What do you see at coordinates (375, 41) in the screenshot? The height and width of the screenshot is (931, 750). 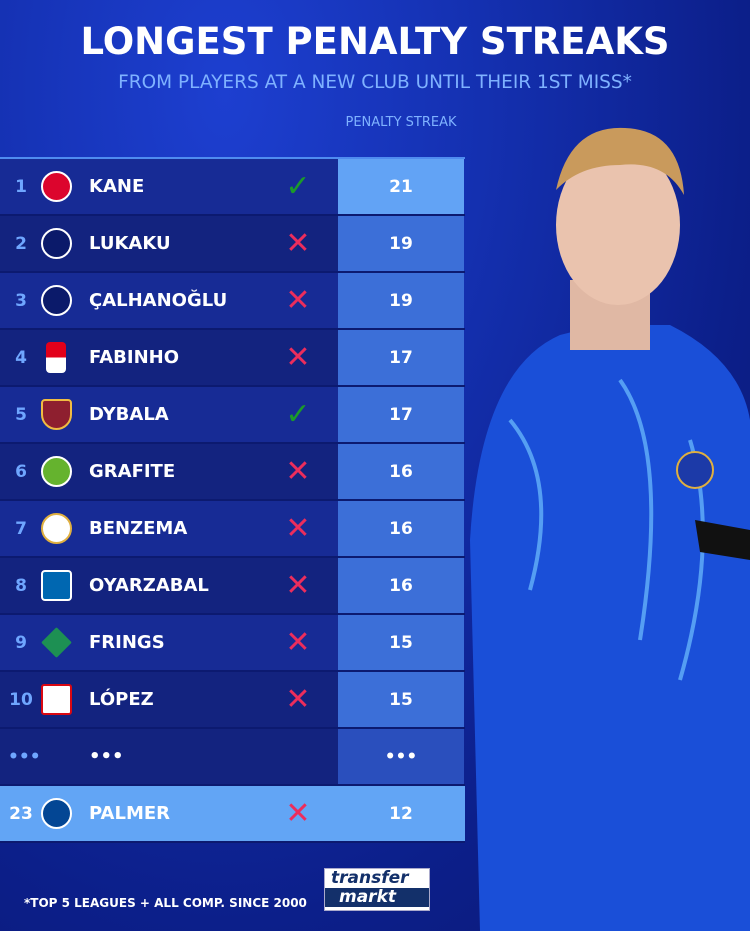 I see `page-title: LONGEST PENALTY STREAKS` at bounding box center [375, 41].